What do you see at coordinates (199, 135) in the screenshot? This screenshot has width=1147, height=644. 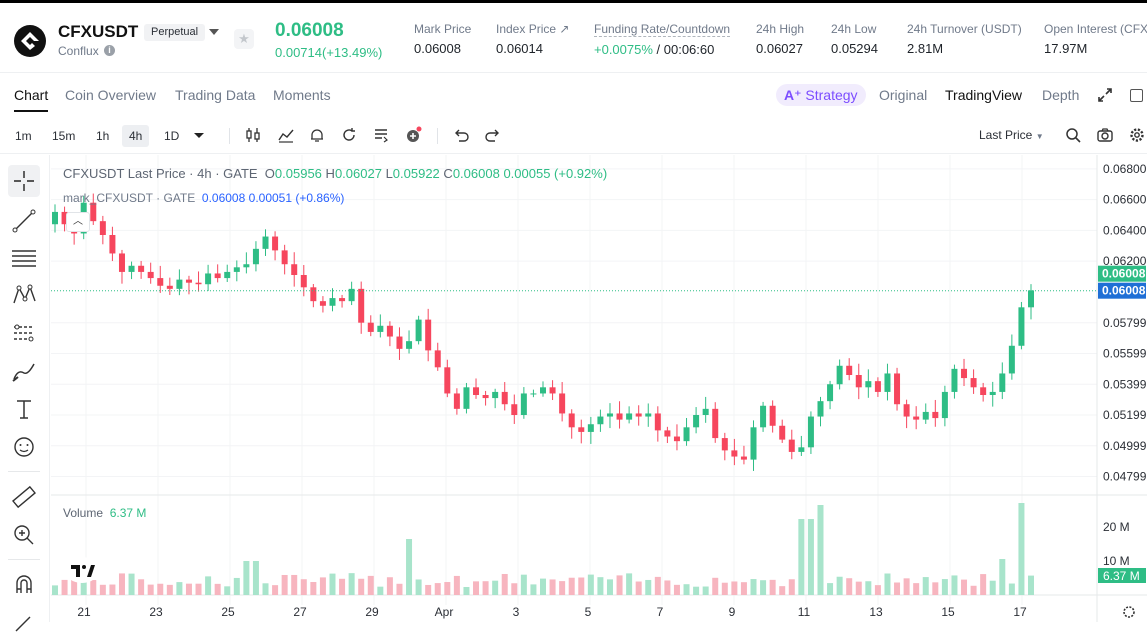 I see `timeframe-dropdown-icon` at bounding box center [199, 135].